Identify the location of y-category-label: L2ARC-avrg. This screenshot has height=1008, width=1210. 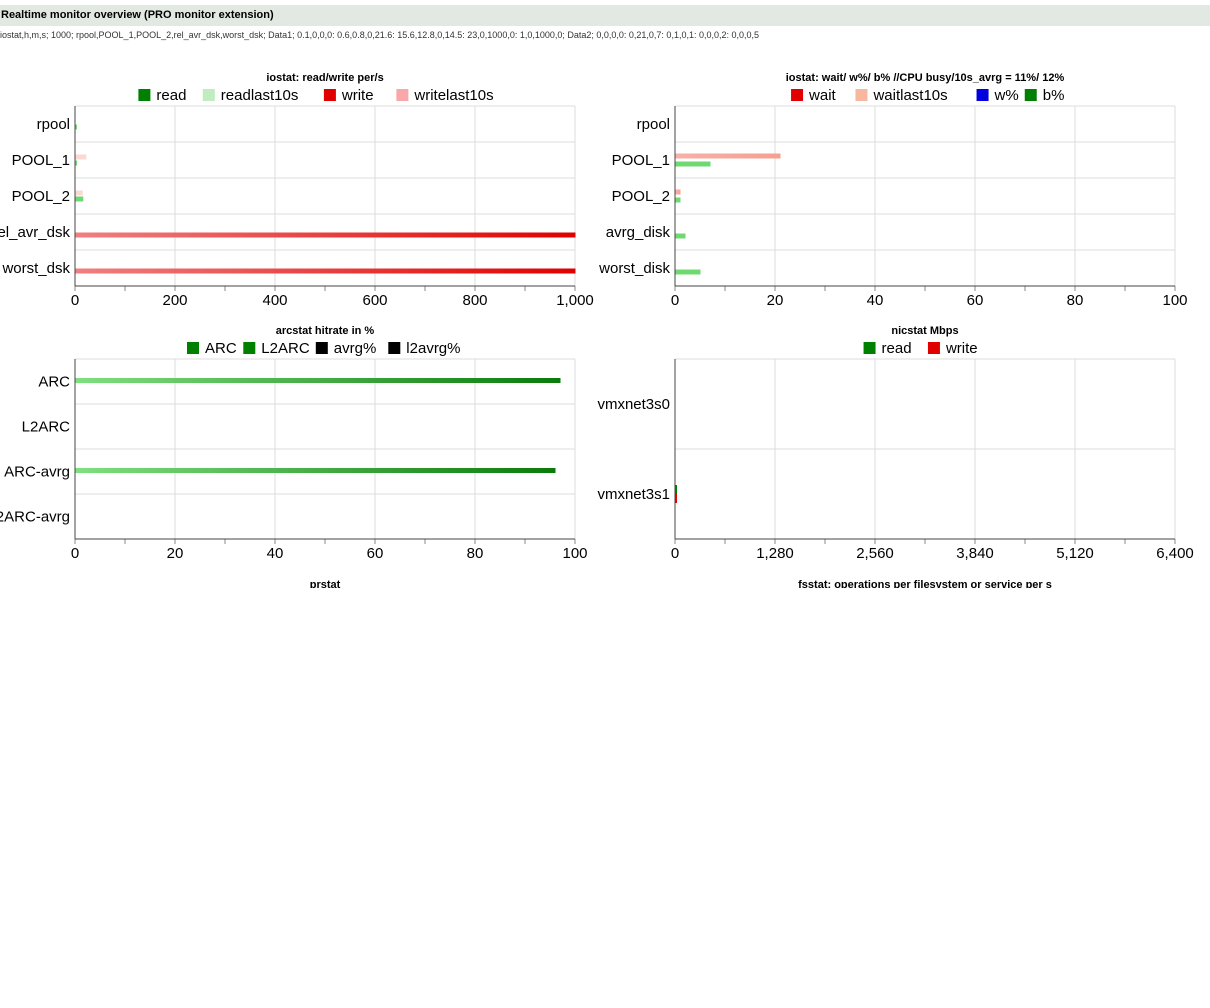
(35, 517).